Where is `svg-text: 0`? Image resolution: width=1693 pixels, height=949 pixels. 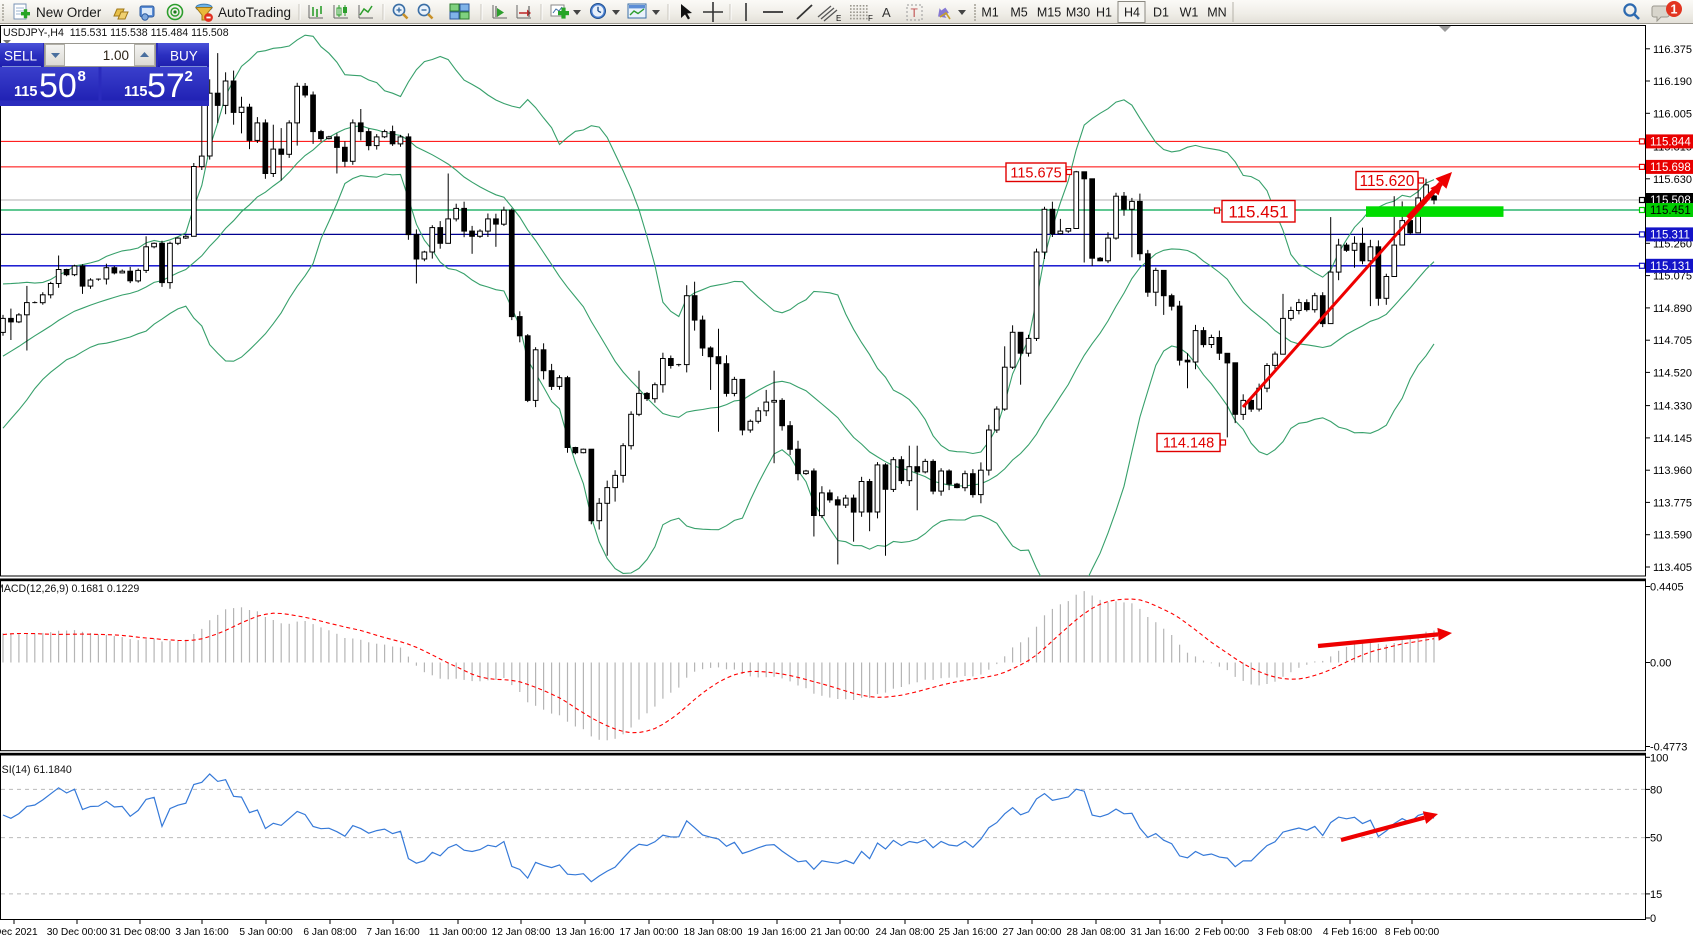 svg-text: 0 is located at coordinates (1653, 919).